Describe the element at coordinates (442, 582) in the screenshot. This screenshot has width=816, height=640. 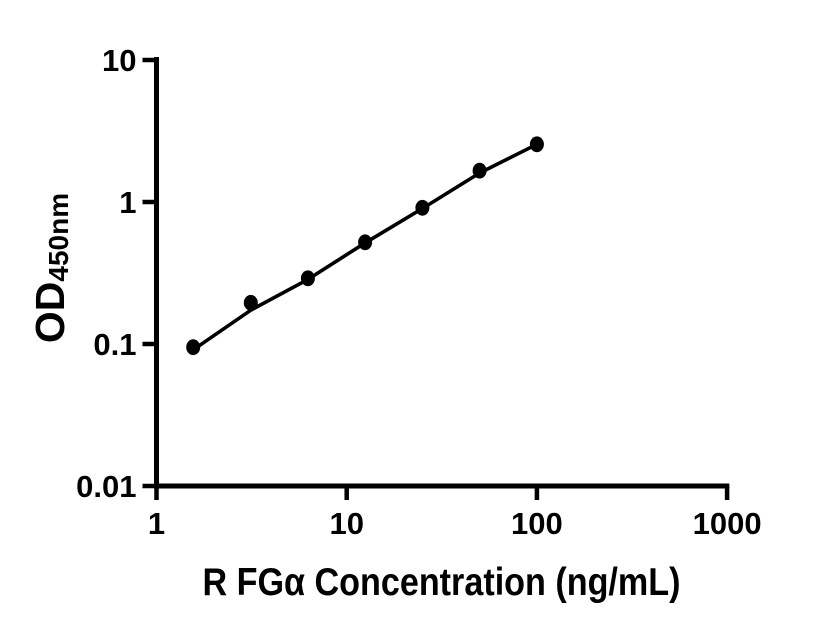
I see `x-axis-title: R FGα Concentration (ng/mL)` at that location.